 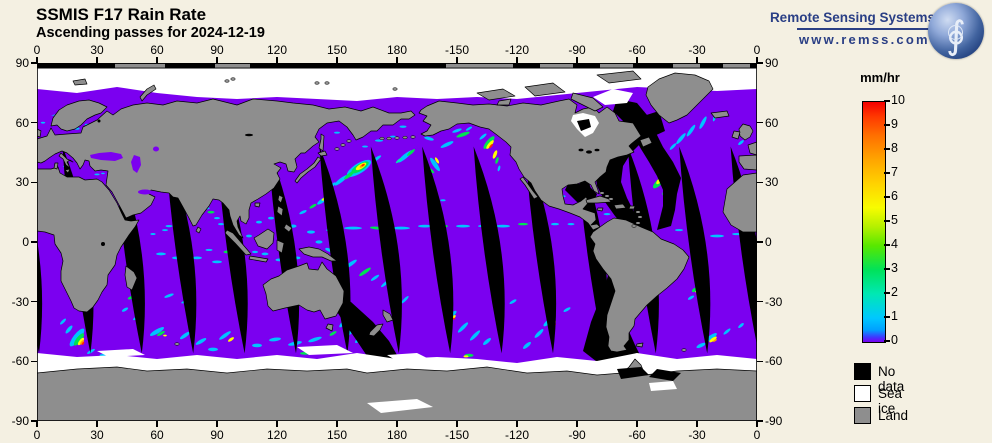 I want to click on lat-label-left: 60, so click(x=22, y=122).